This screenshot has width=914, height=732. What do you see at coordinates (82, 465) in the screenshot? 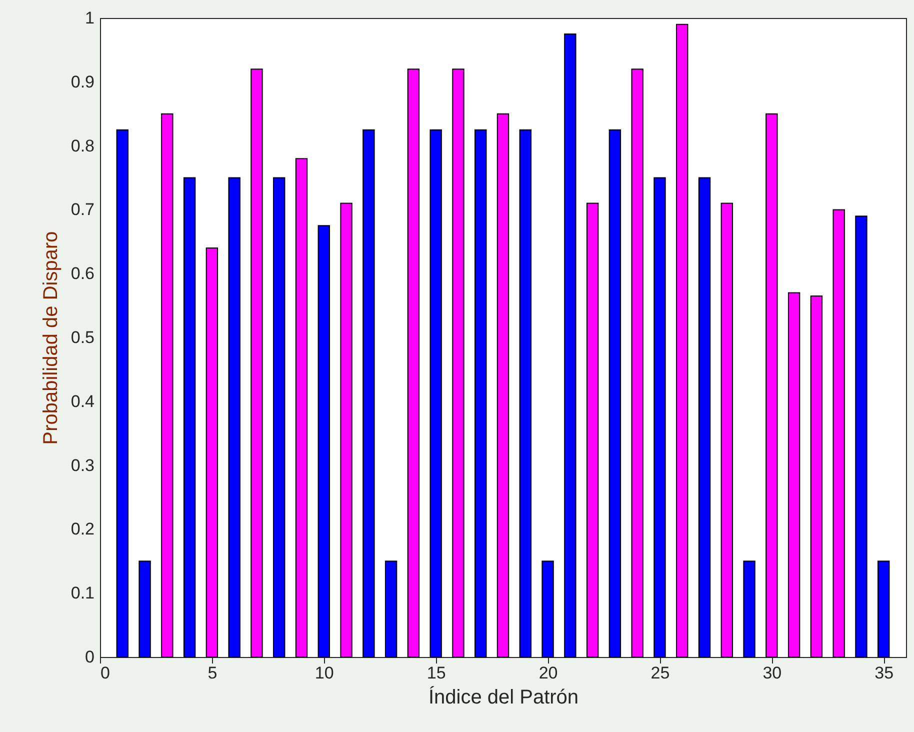
I see `y-tick-label: 0.3` at bounding box center [82, 465].